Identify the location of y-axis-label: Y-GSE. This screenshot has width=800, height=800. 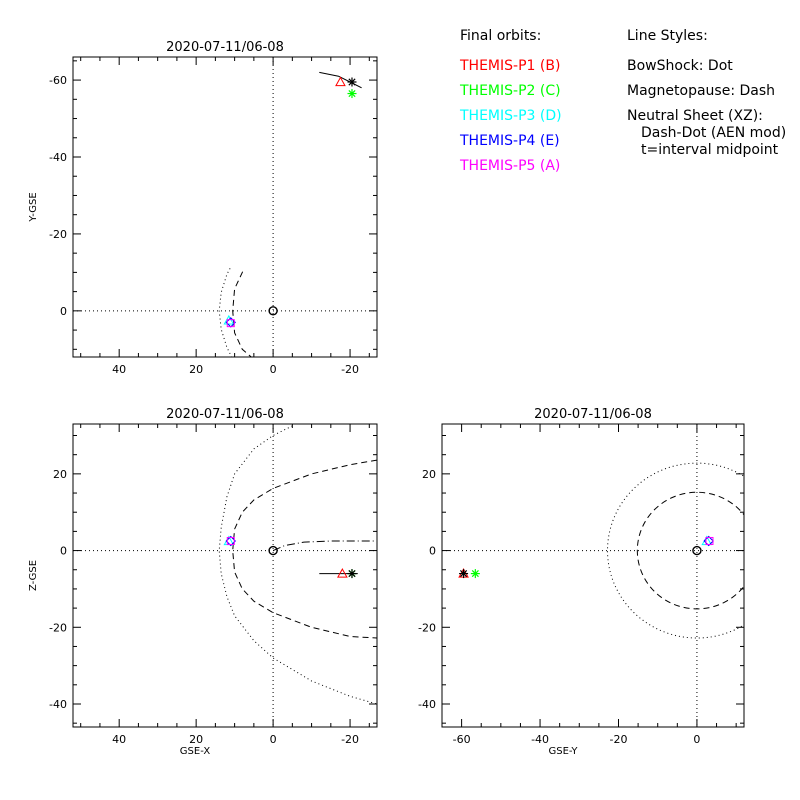
(33, 207).